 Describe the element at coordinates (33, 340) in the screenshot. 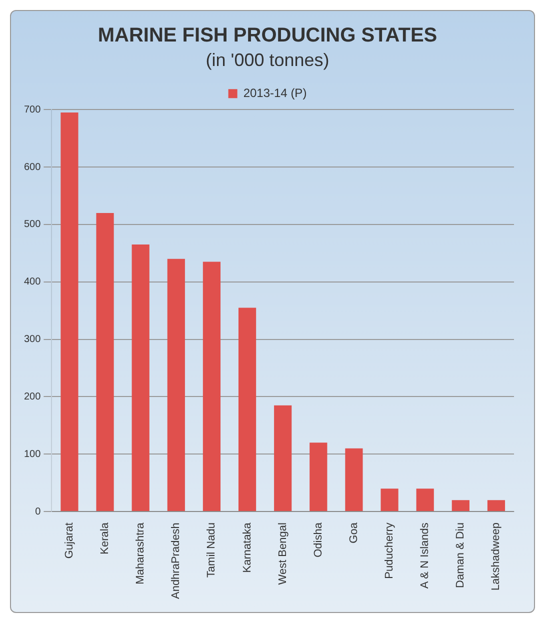

I see `y-tick-label: 300` at that location.